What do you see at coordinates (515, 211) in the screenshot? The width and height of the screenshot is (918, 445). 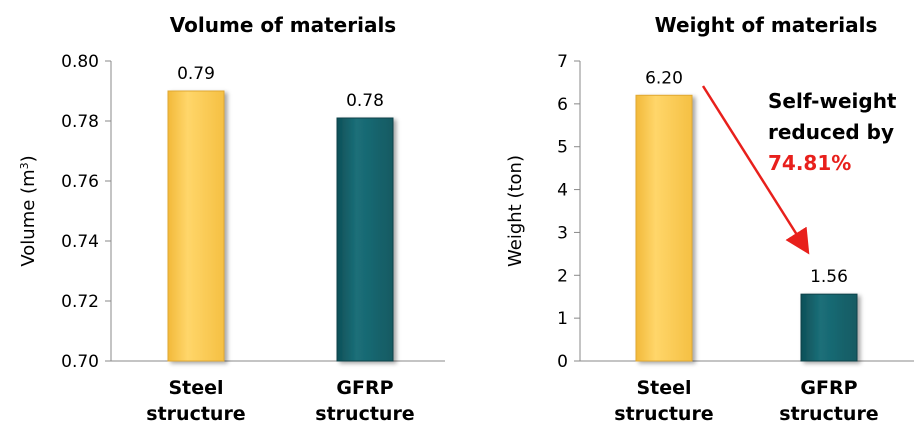 I see `weight-y-axis-label: Weight (ton)` at bounding box center [515, 211].